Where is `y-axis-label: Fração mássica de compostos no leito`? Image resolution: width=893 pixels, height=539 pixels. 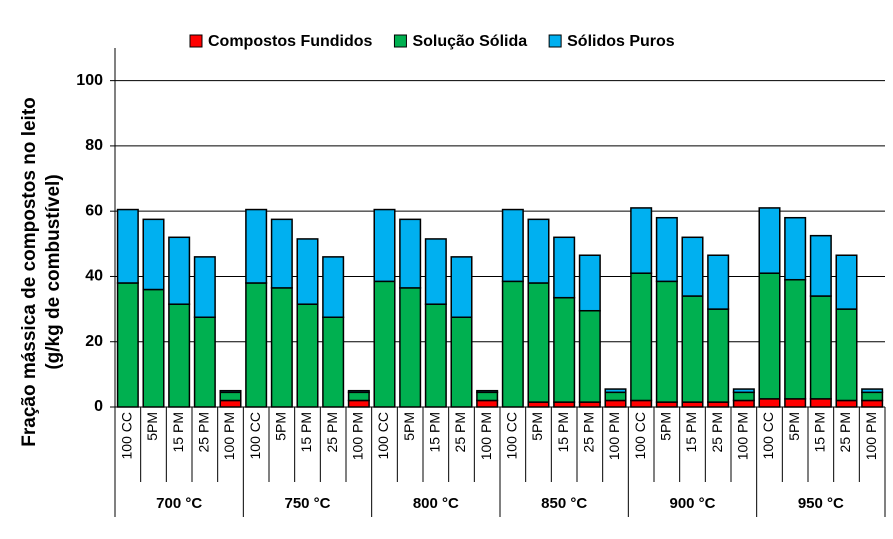 y-axis-label: Fração mássica de compostos no leito is located at coordinates (29, 272).